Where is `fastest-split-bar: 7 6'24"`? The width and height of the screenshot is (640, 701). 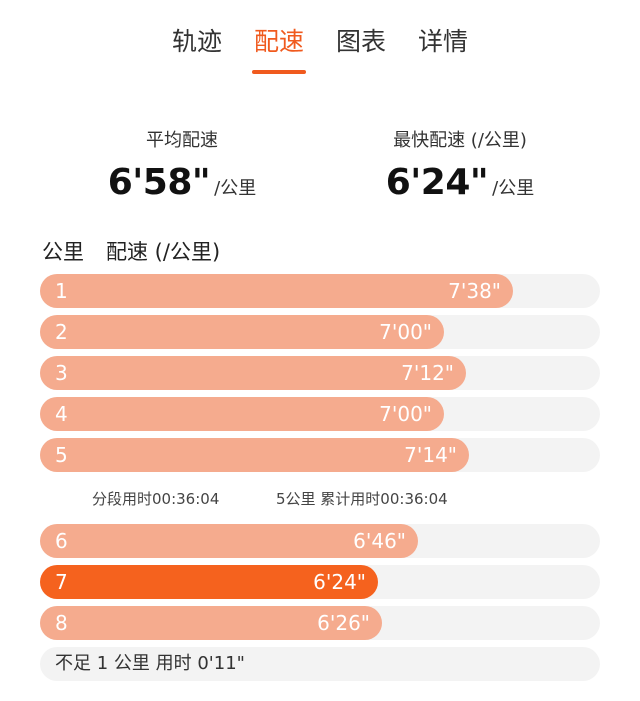
fastest-split-bar: 7 6'24" is located at coordinates (209, 582).